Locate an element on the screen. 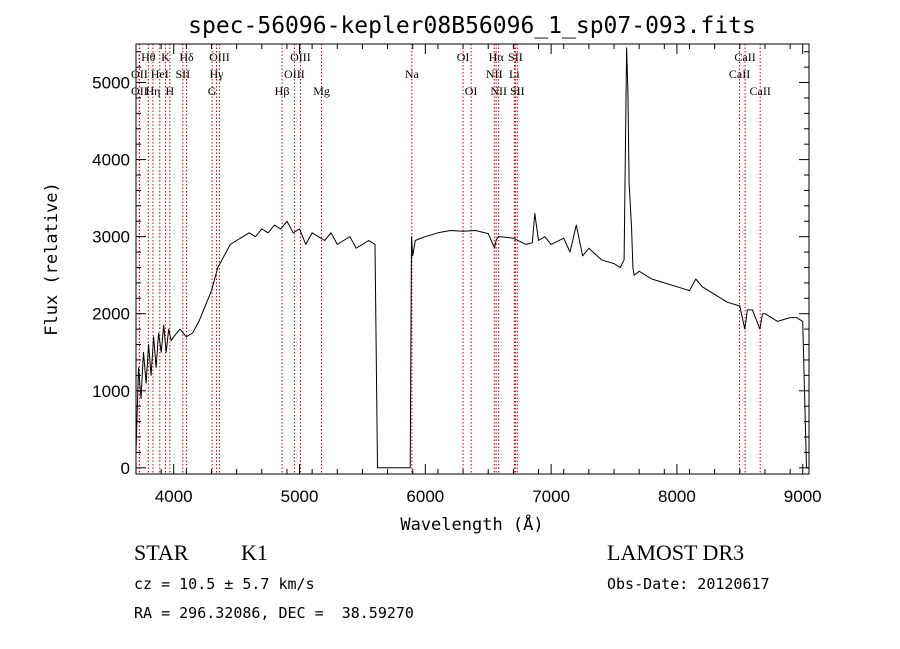  line-marker-label: K is located at coordinates (165, 57).